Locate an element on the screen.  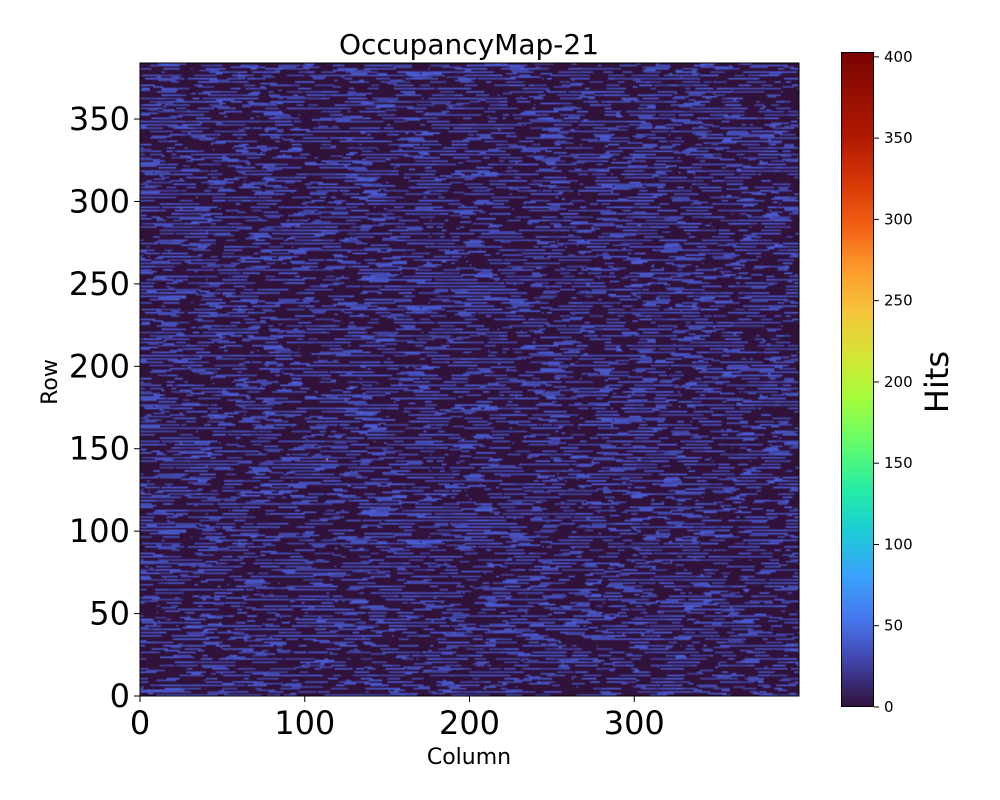
colorbar-tick-label: 0 is located at coordinates (889, 707).